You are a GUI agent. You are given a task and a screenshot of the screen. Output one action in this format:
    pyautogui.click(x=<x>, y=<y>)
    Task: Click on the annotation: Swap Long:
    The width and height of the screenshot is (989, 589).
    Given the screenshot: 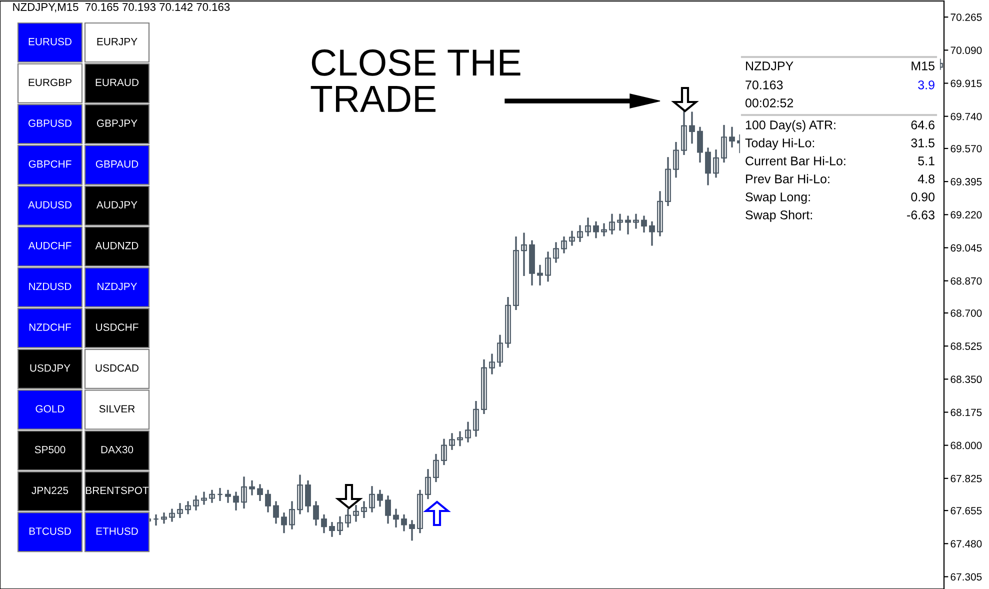 What is the action you would take?
    pyautogui.click(x=778, y=198)
    